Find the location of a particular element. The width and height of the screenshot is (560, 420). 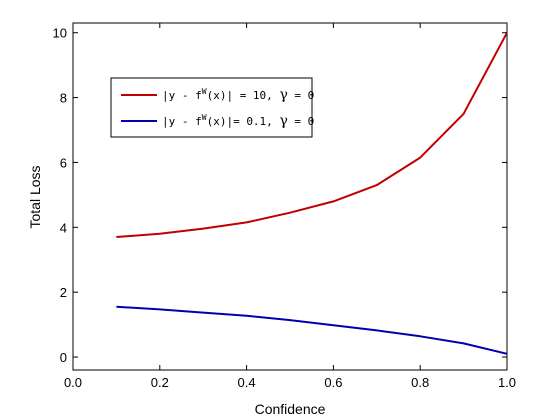

y-tick-label: 6 is located at coordinates (63, 162).